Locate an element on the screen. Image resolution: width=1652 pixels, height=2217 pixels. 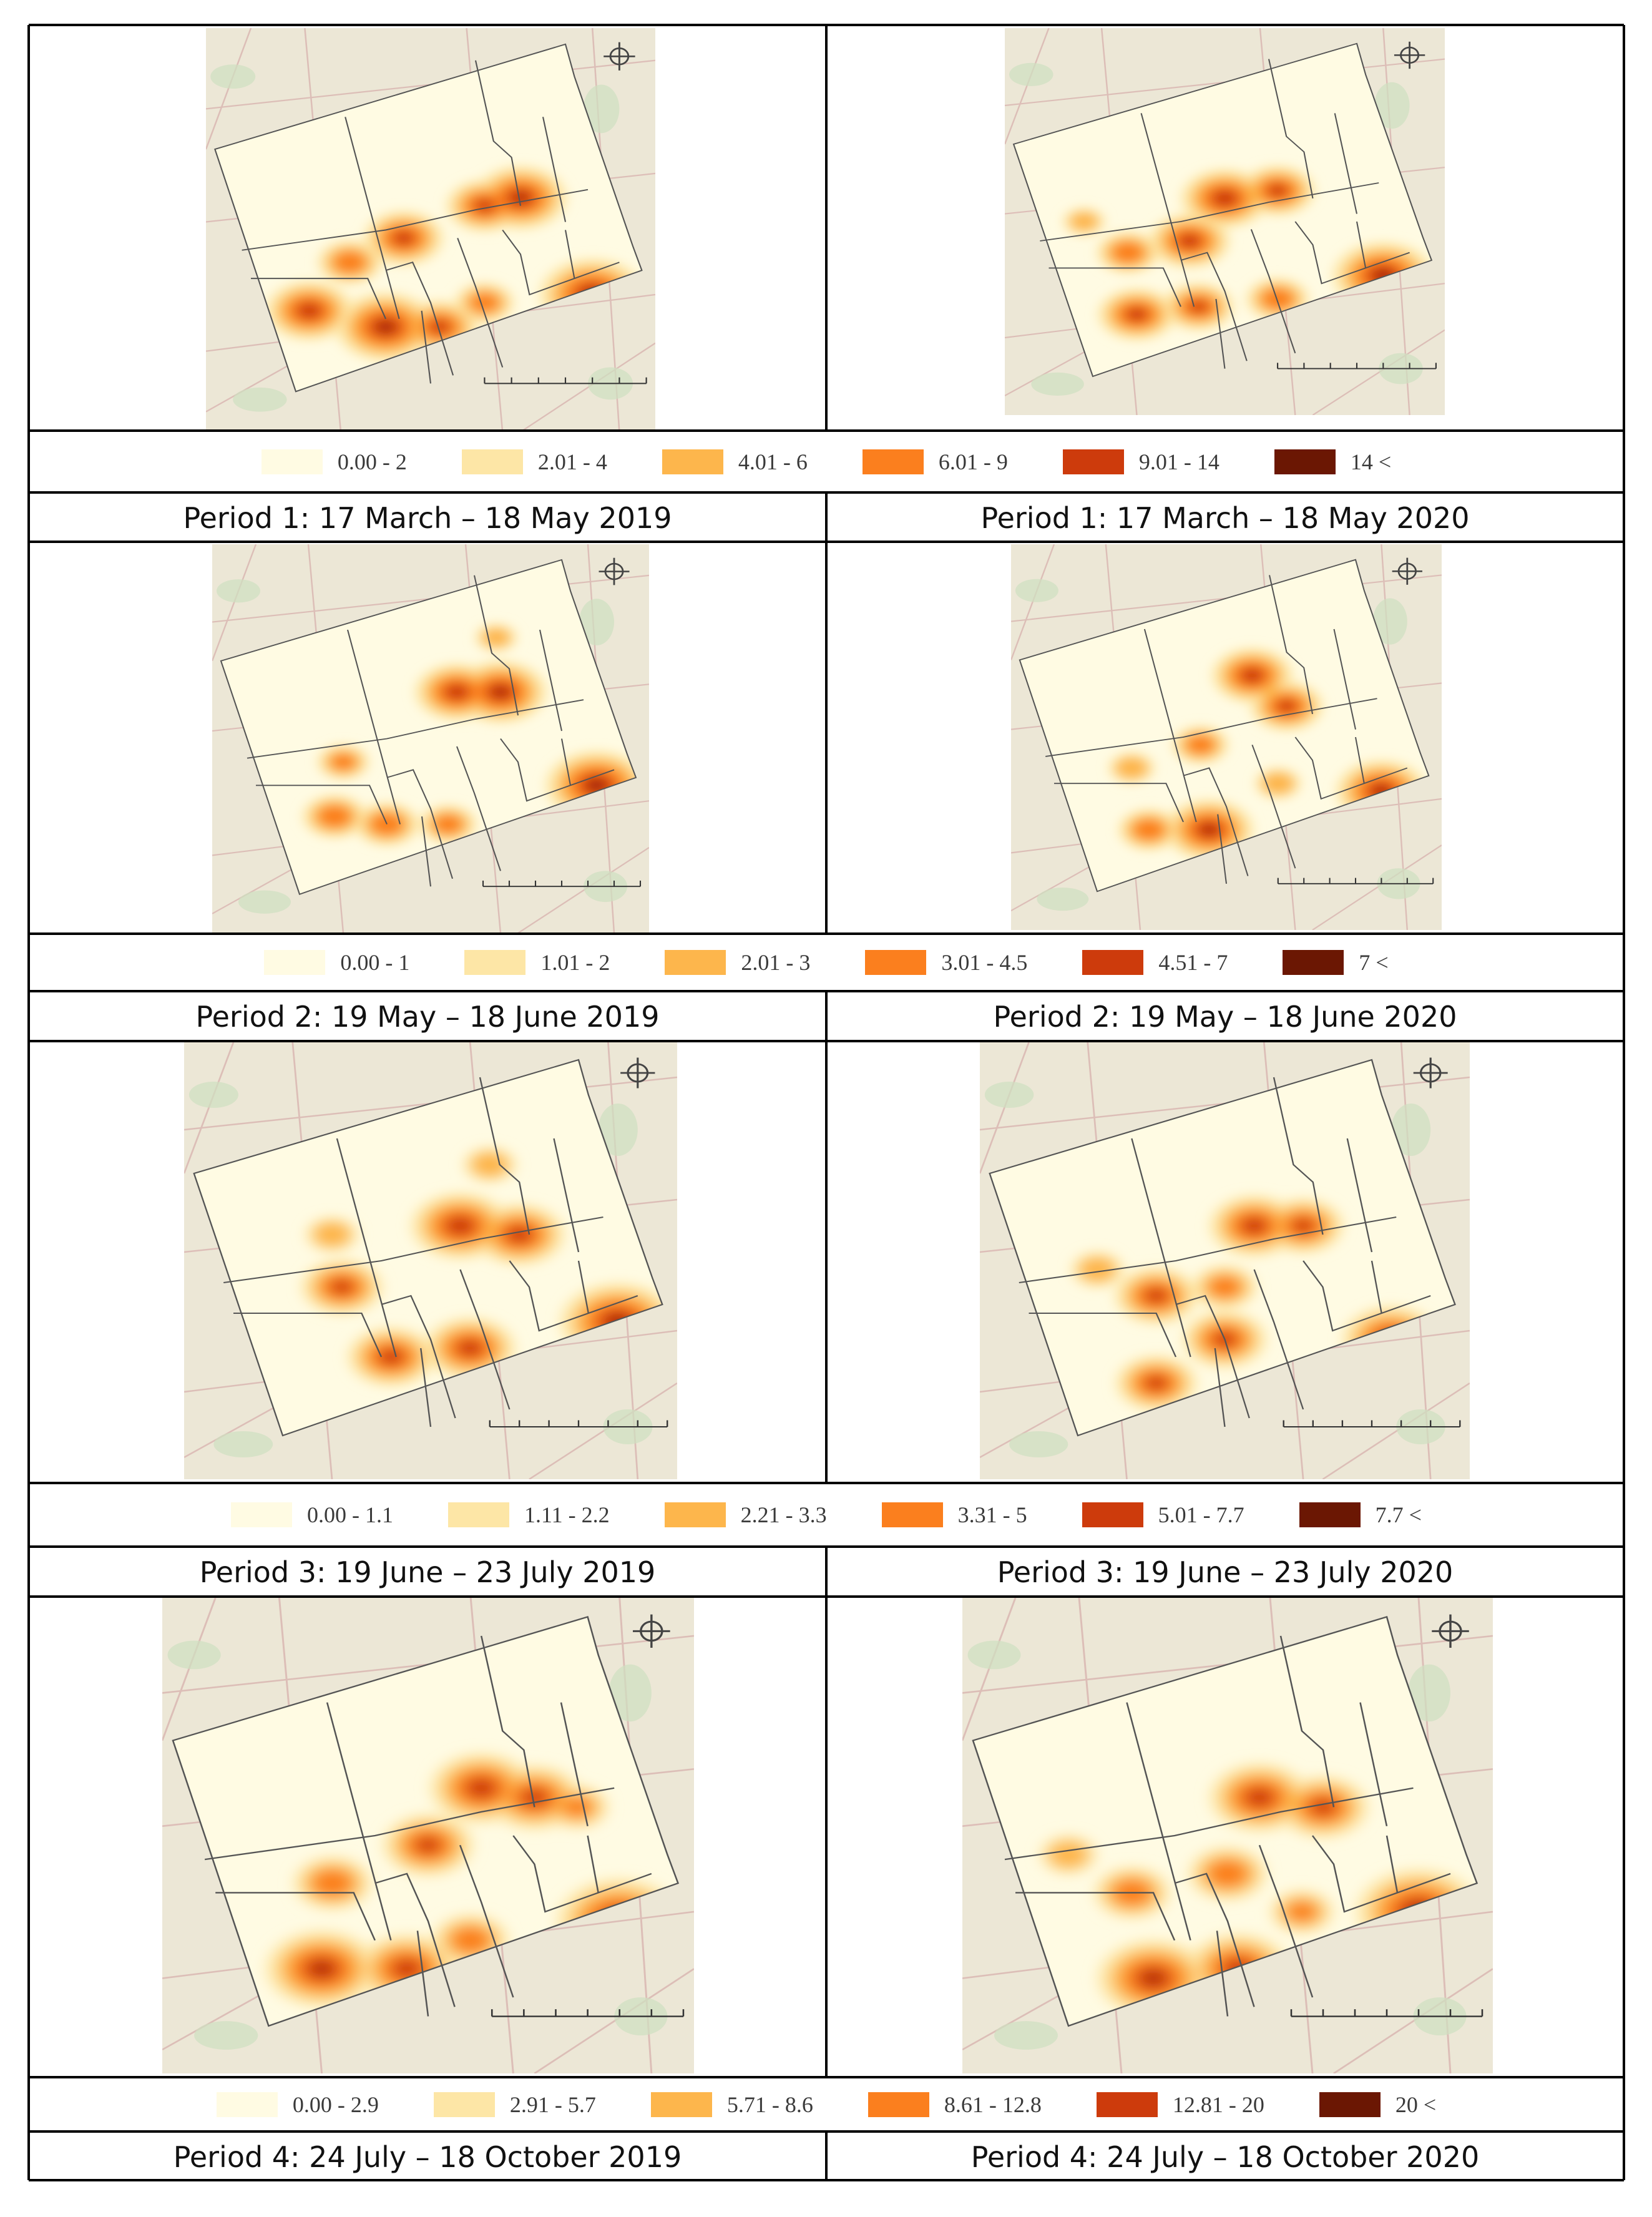
period-caption: Period 1: 17 March – 18 May 2019 is located at coordinates (427, 518).